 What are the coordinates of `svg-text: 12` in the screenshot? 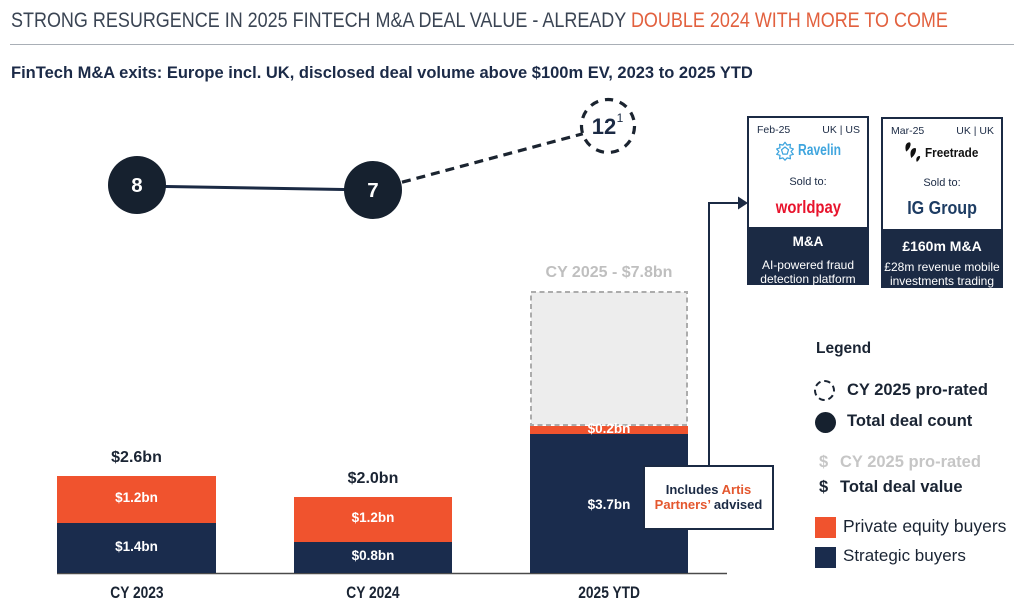 It's located at (604, 126).